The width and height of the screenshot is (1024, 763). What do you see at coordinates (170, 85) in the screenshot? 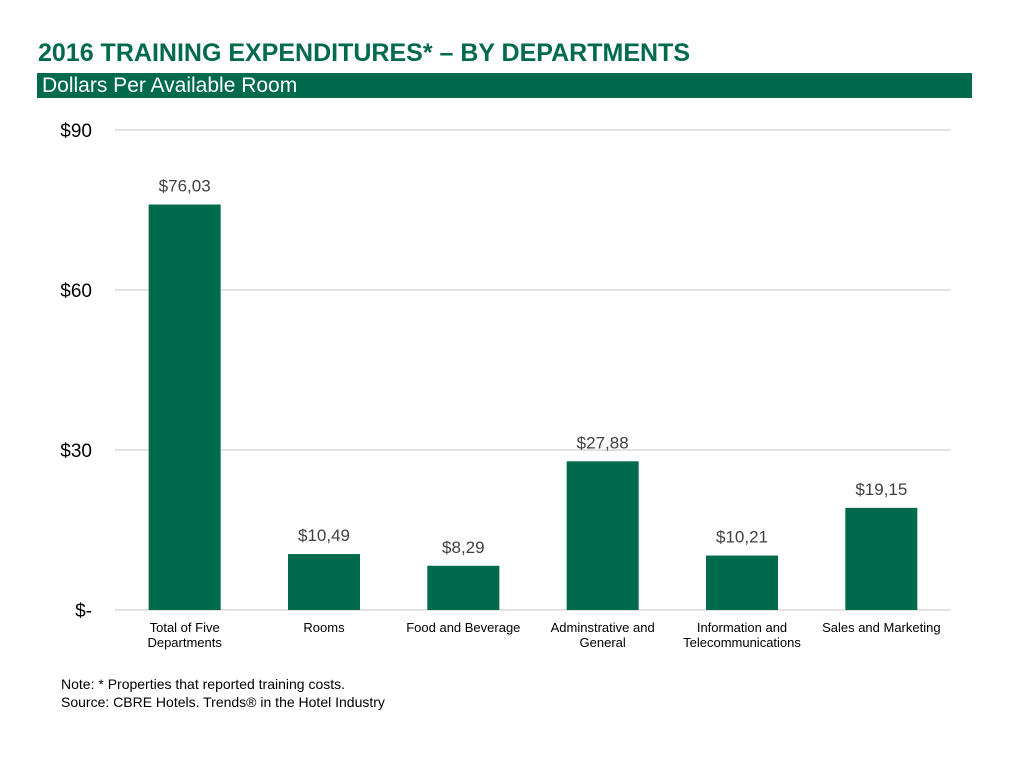
I see `chart-subtitle: Dollars Per Available Room` at bounding box center [170, 85].